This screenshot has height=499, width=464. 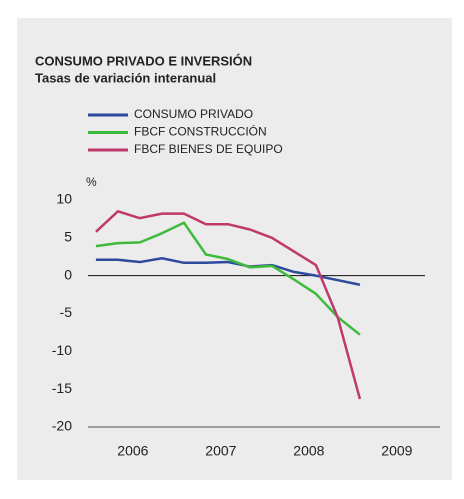 I want to click on y-tick-label: 0, so click(x=68, y=274).